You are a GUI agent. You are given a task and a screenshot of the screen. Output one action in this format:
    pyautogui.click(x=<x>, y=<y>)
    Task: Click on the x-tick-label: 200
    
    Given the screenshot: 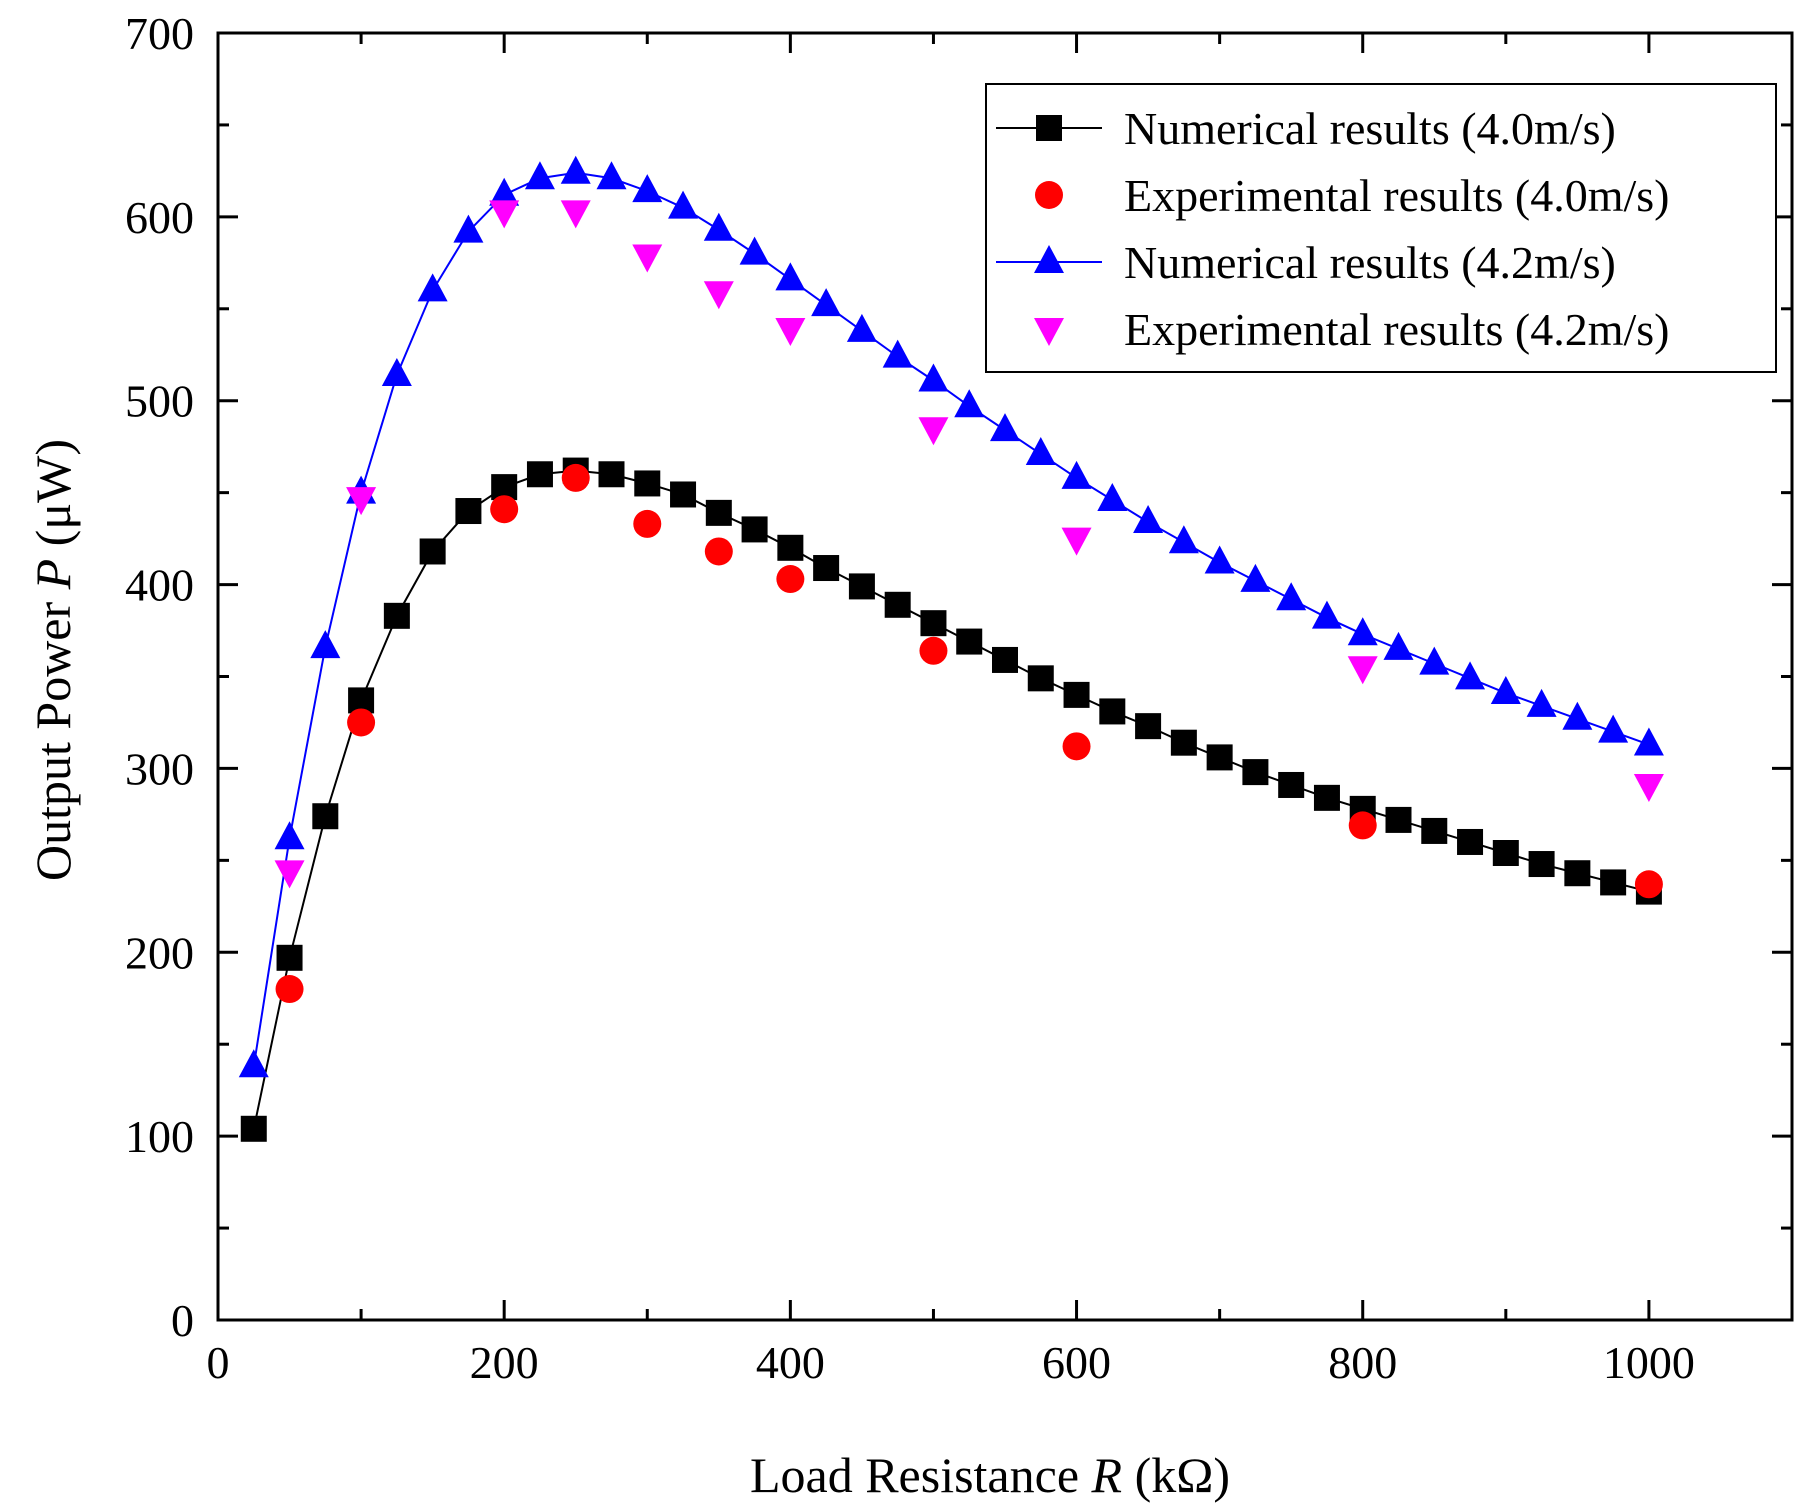 What is the action you would take?
    pyautogui.click(x=504, y=1362)
    